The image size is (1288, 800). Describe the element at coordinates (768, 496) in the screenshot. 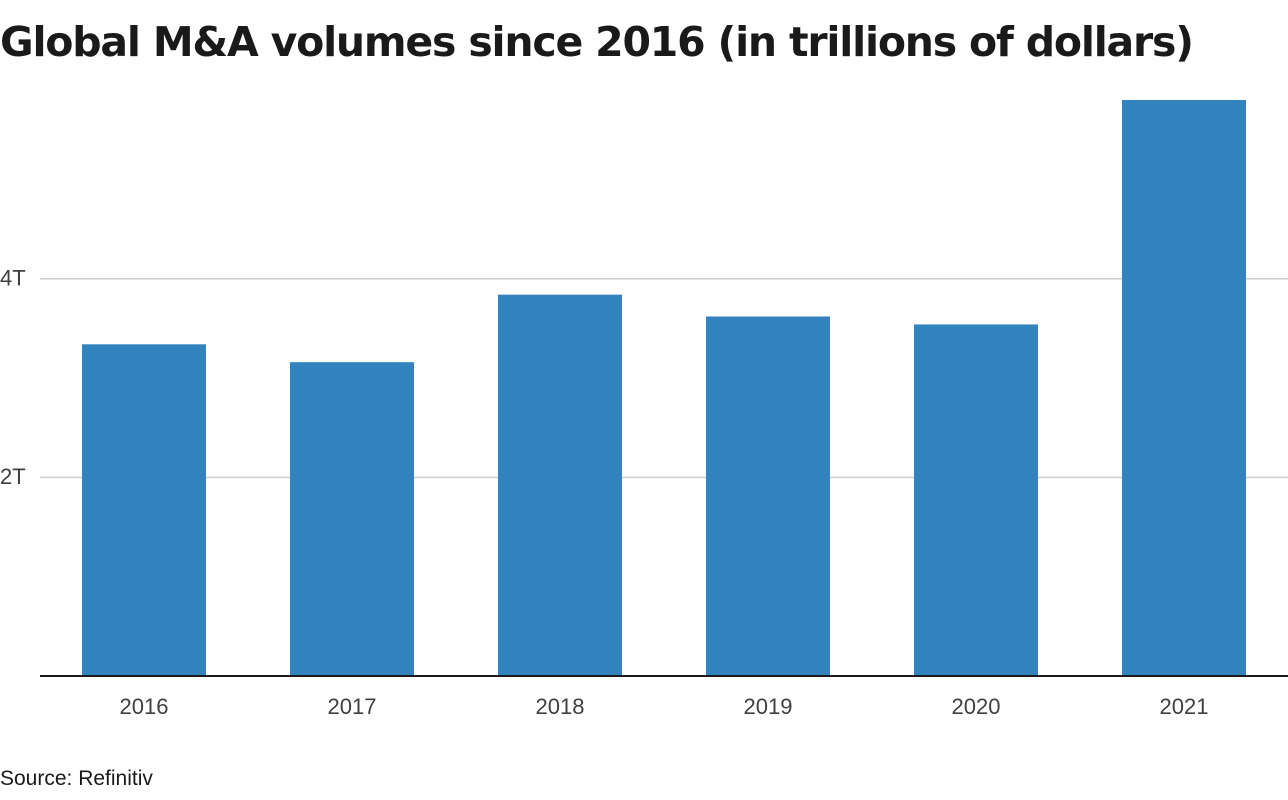

I see `bar-2019` at that location.